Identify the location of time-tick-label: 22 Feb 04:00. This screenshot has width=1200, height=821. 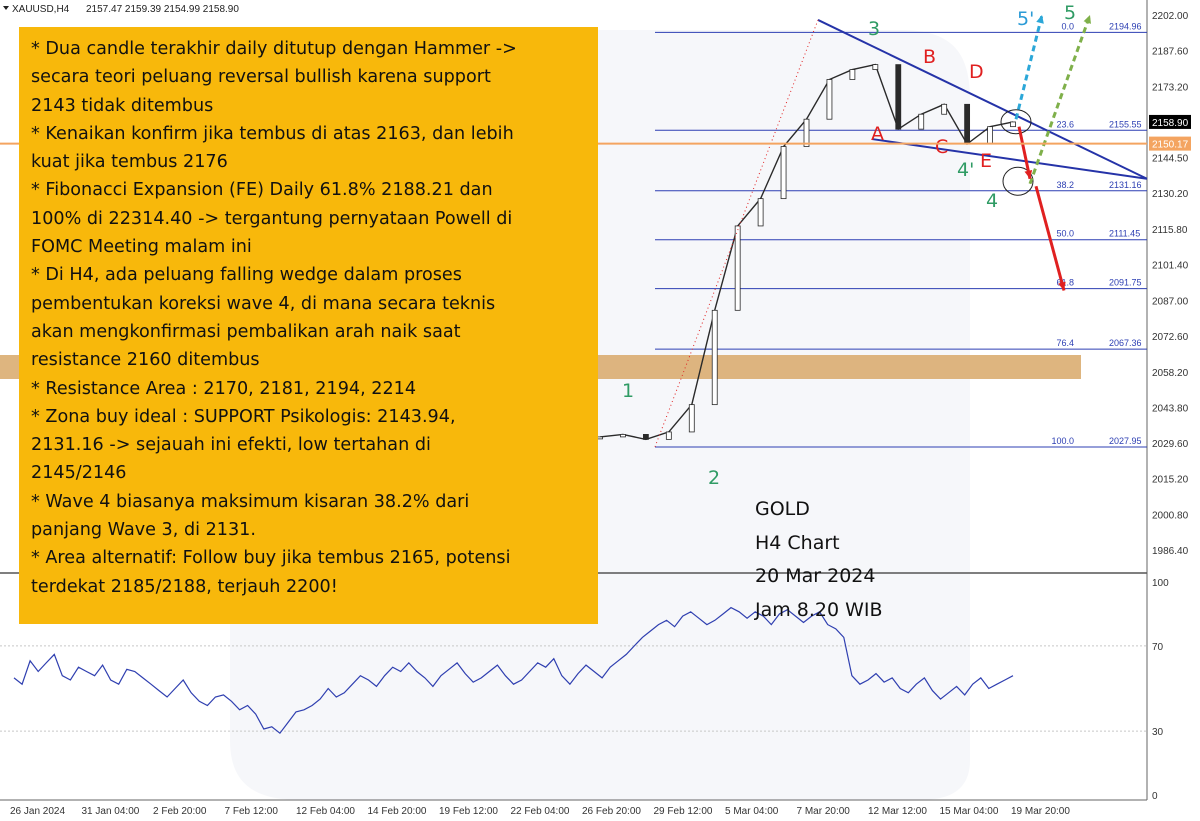
(540, 811).